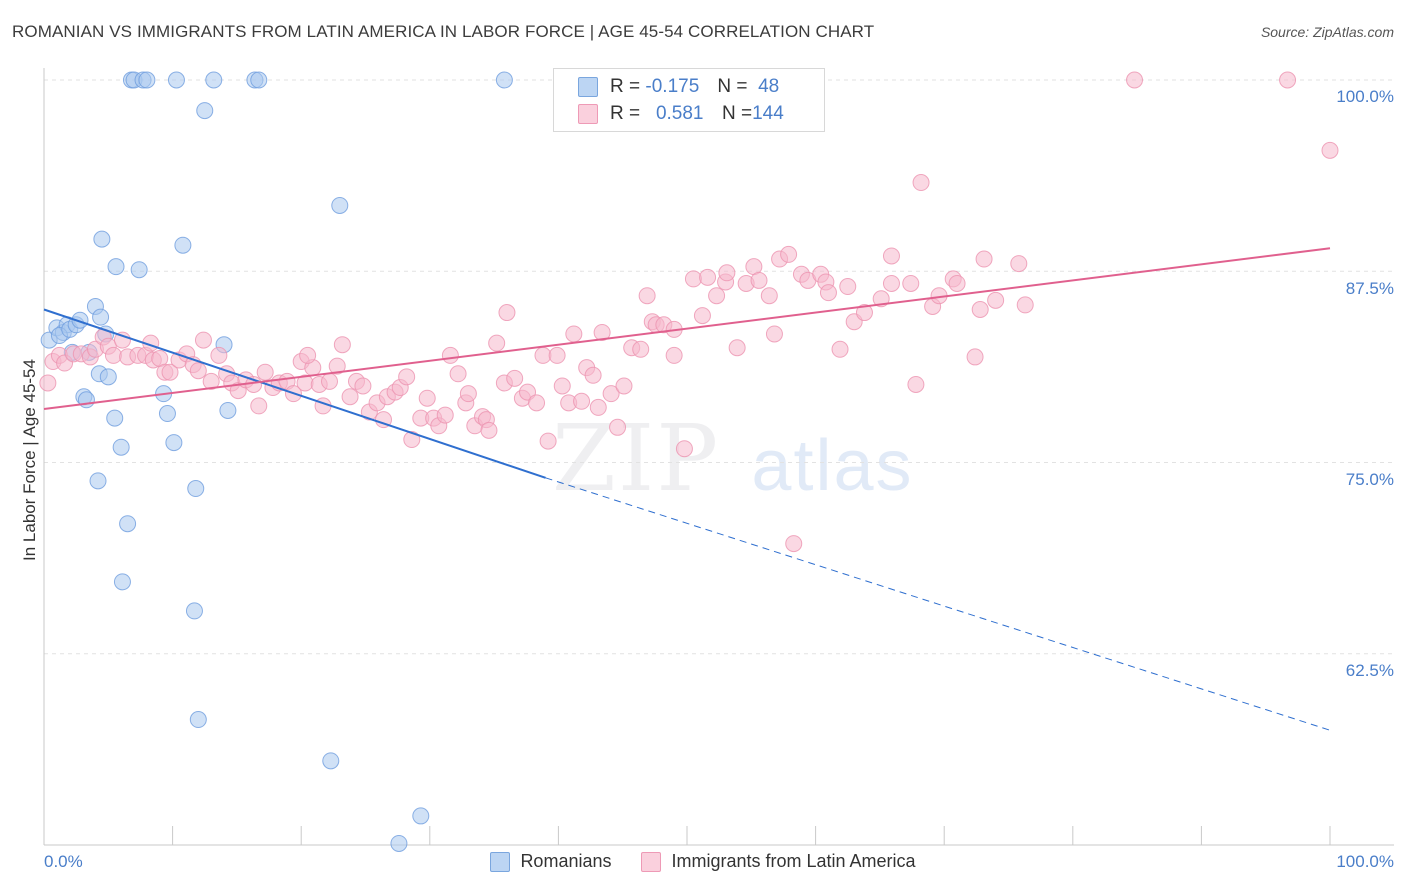 The image size is (1406, 892). Describe the element at coordinates (1369, 670) in the screenshot. I see `y-tick-label-62-5: 62.5%` at that location.